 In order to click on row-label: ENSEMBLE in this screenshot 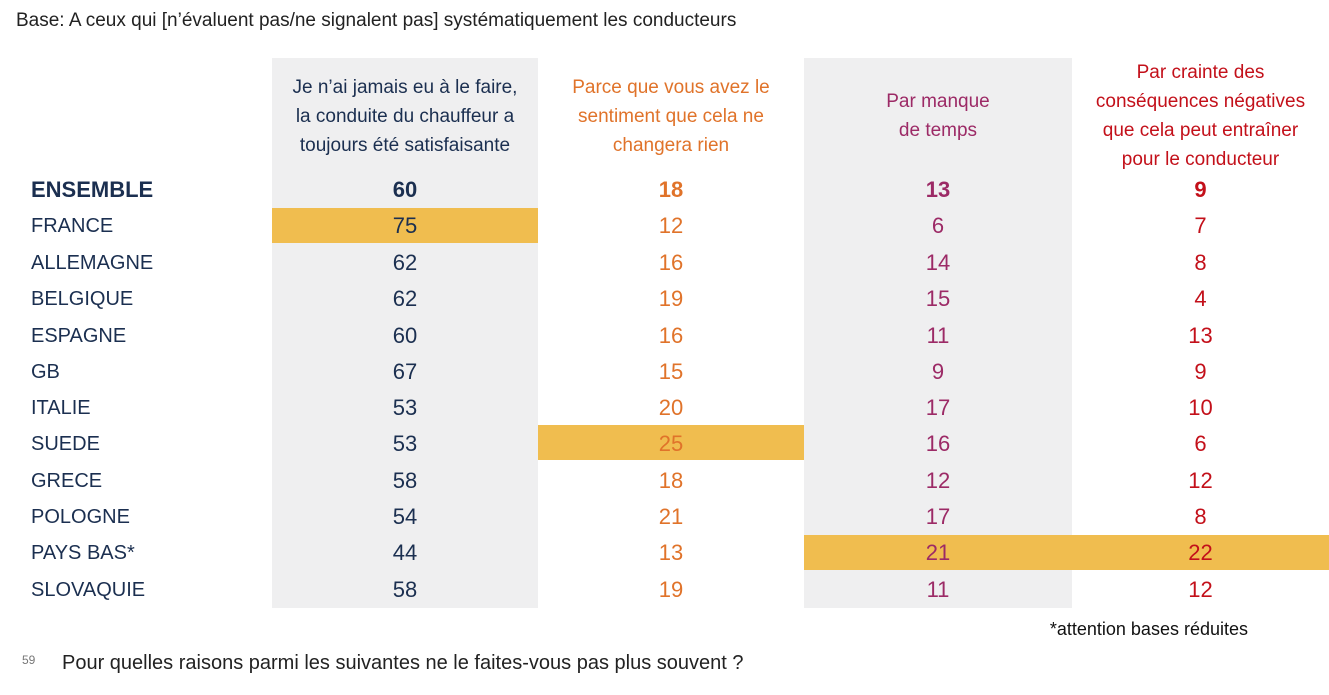, I will do `click(92, 189)`.